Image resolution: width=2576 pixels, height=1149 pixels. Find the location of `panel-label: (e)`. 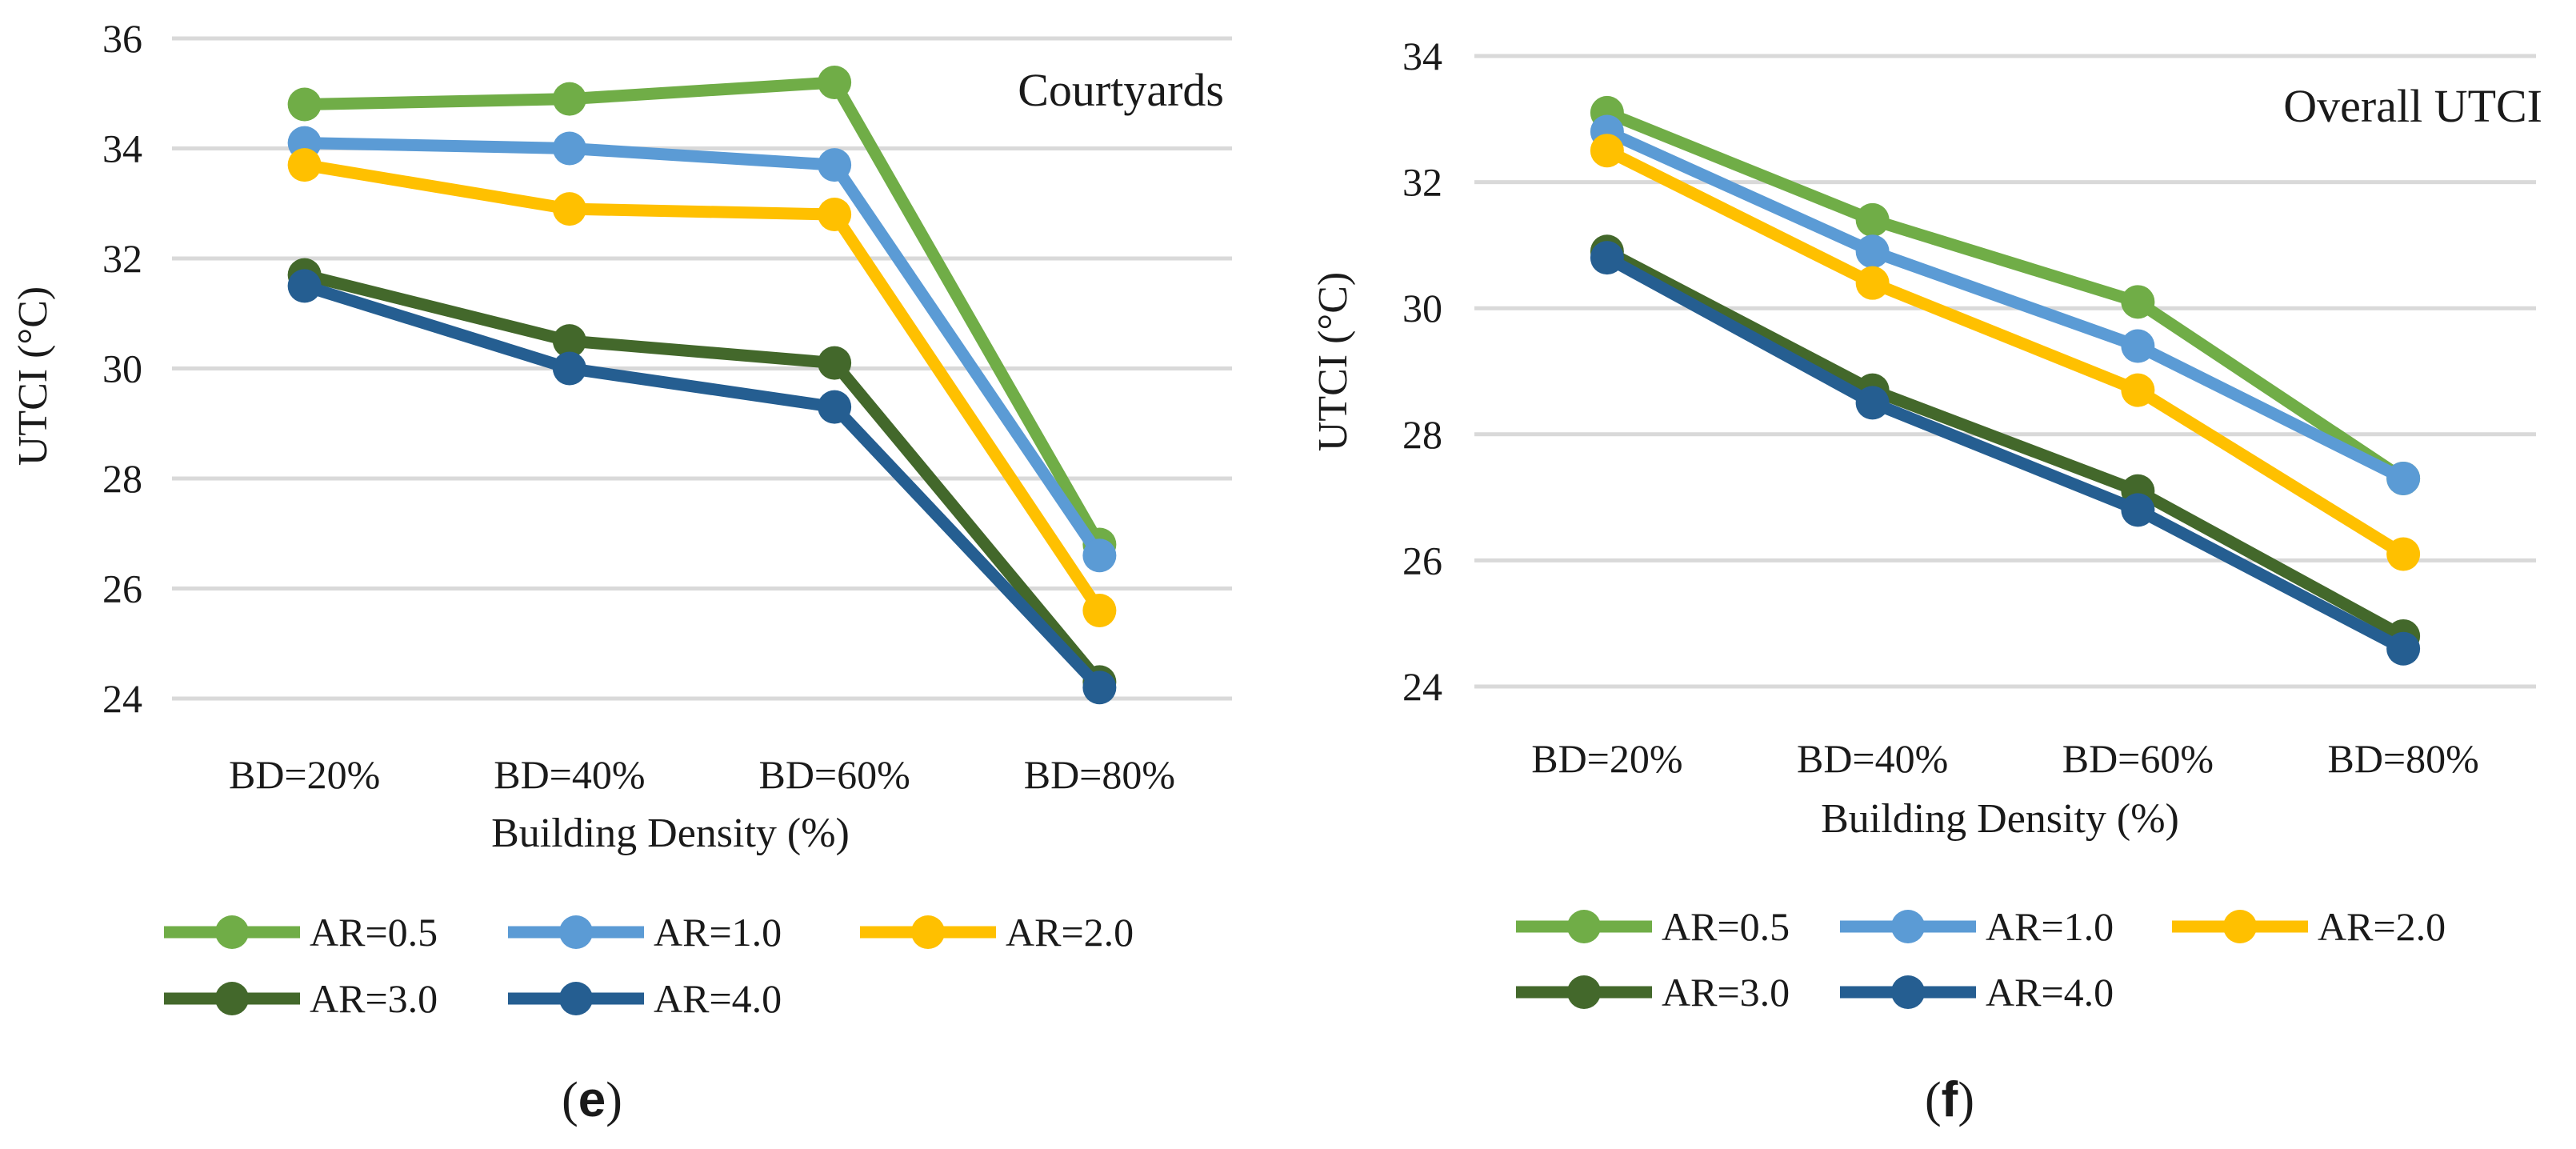

panel-label: (e) is located at coordinates (592, 1099).